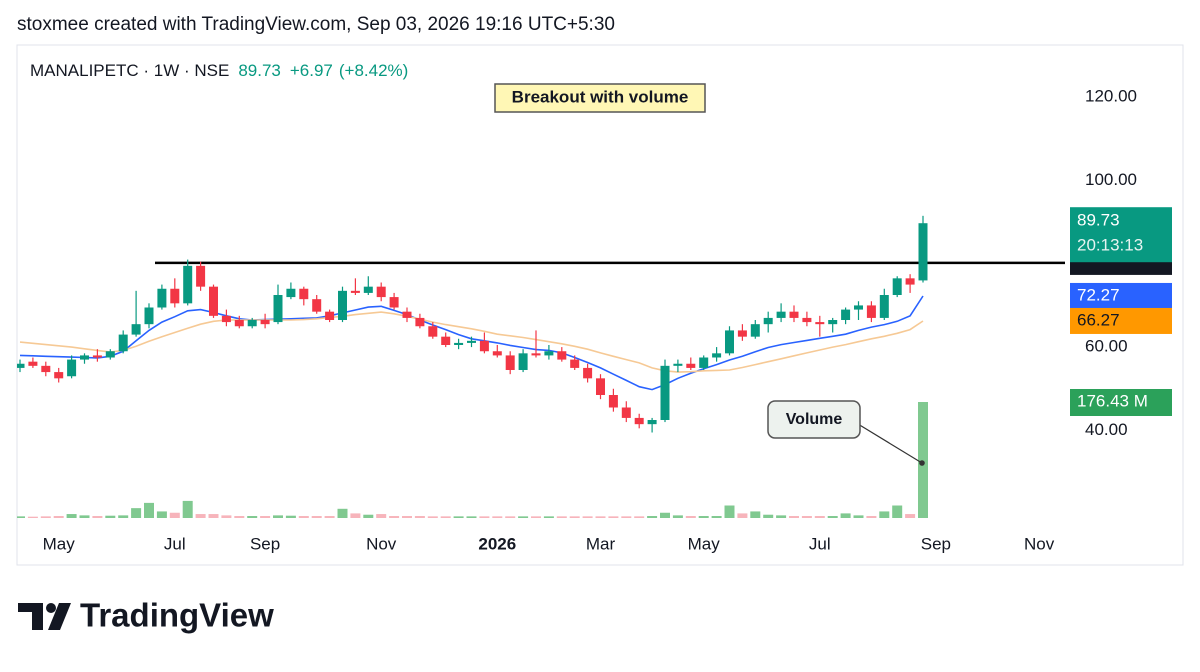 This screenshot has height=672, width=1200. I want to click on moving-average-line, so click(471, 342).